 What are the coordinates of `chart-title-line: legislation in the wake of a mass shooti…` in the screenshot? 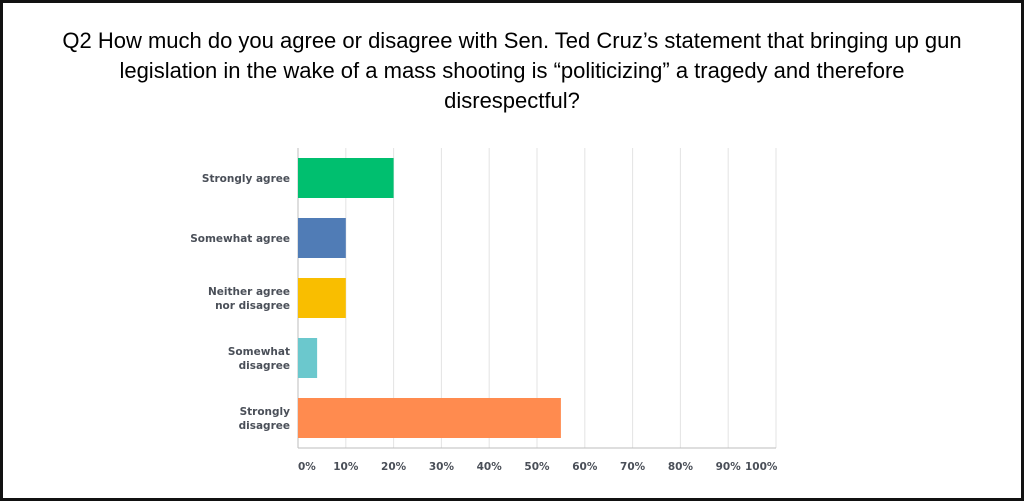 It's located at (512, 70).